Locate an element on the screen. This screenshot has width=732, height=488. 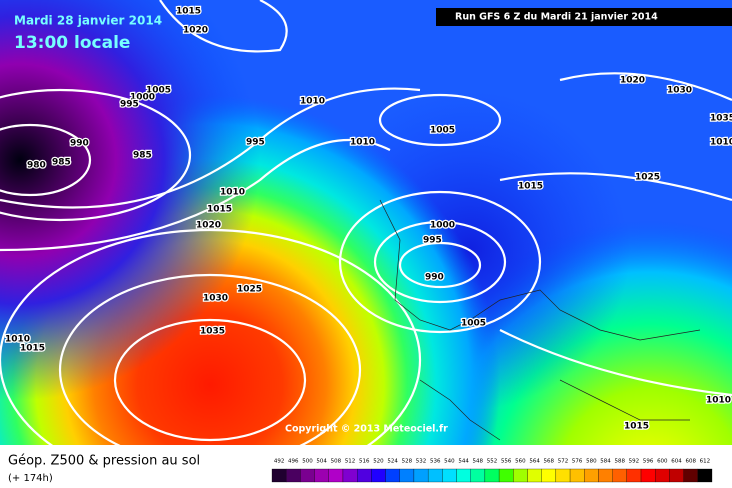
scale-label: 536 is located at coordinates (435, 462).